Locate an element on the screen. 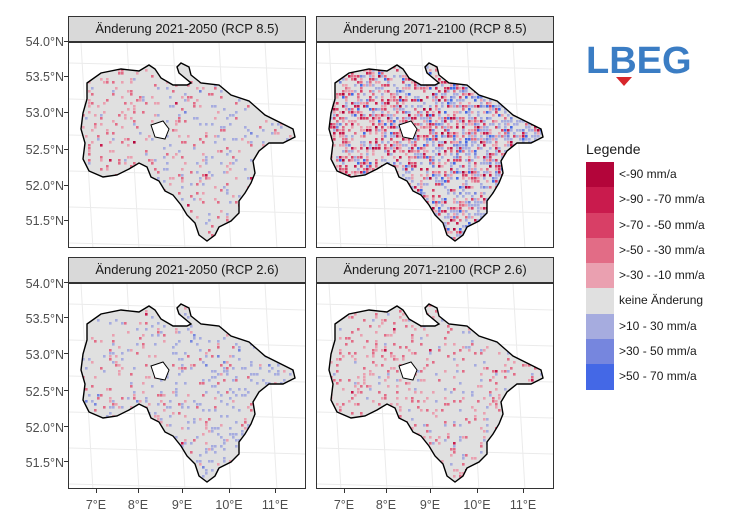  legend-item: >-70 - -50 mm/a is located at coordinates (658, 225).